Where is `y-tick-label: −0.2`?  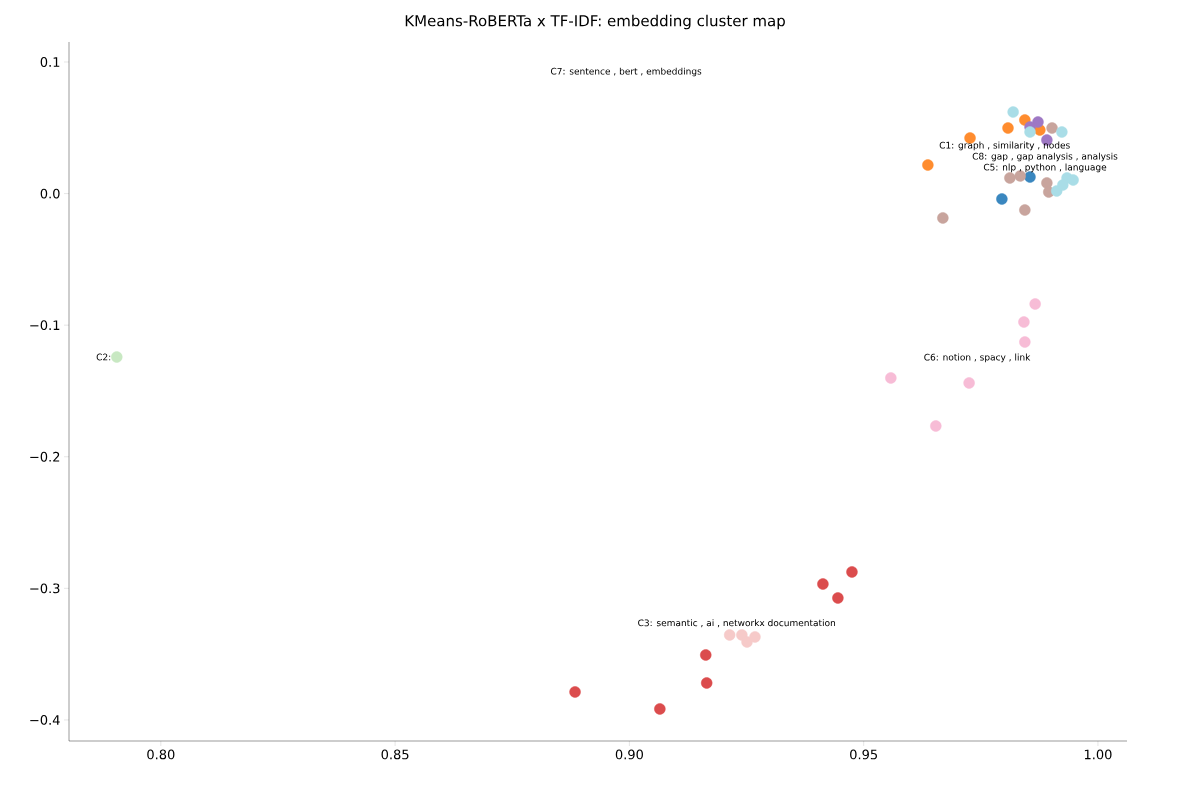
y-tick-label: −0.2 is located at coordinates (45, 456).